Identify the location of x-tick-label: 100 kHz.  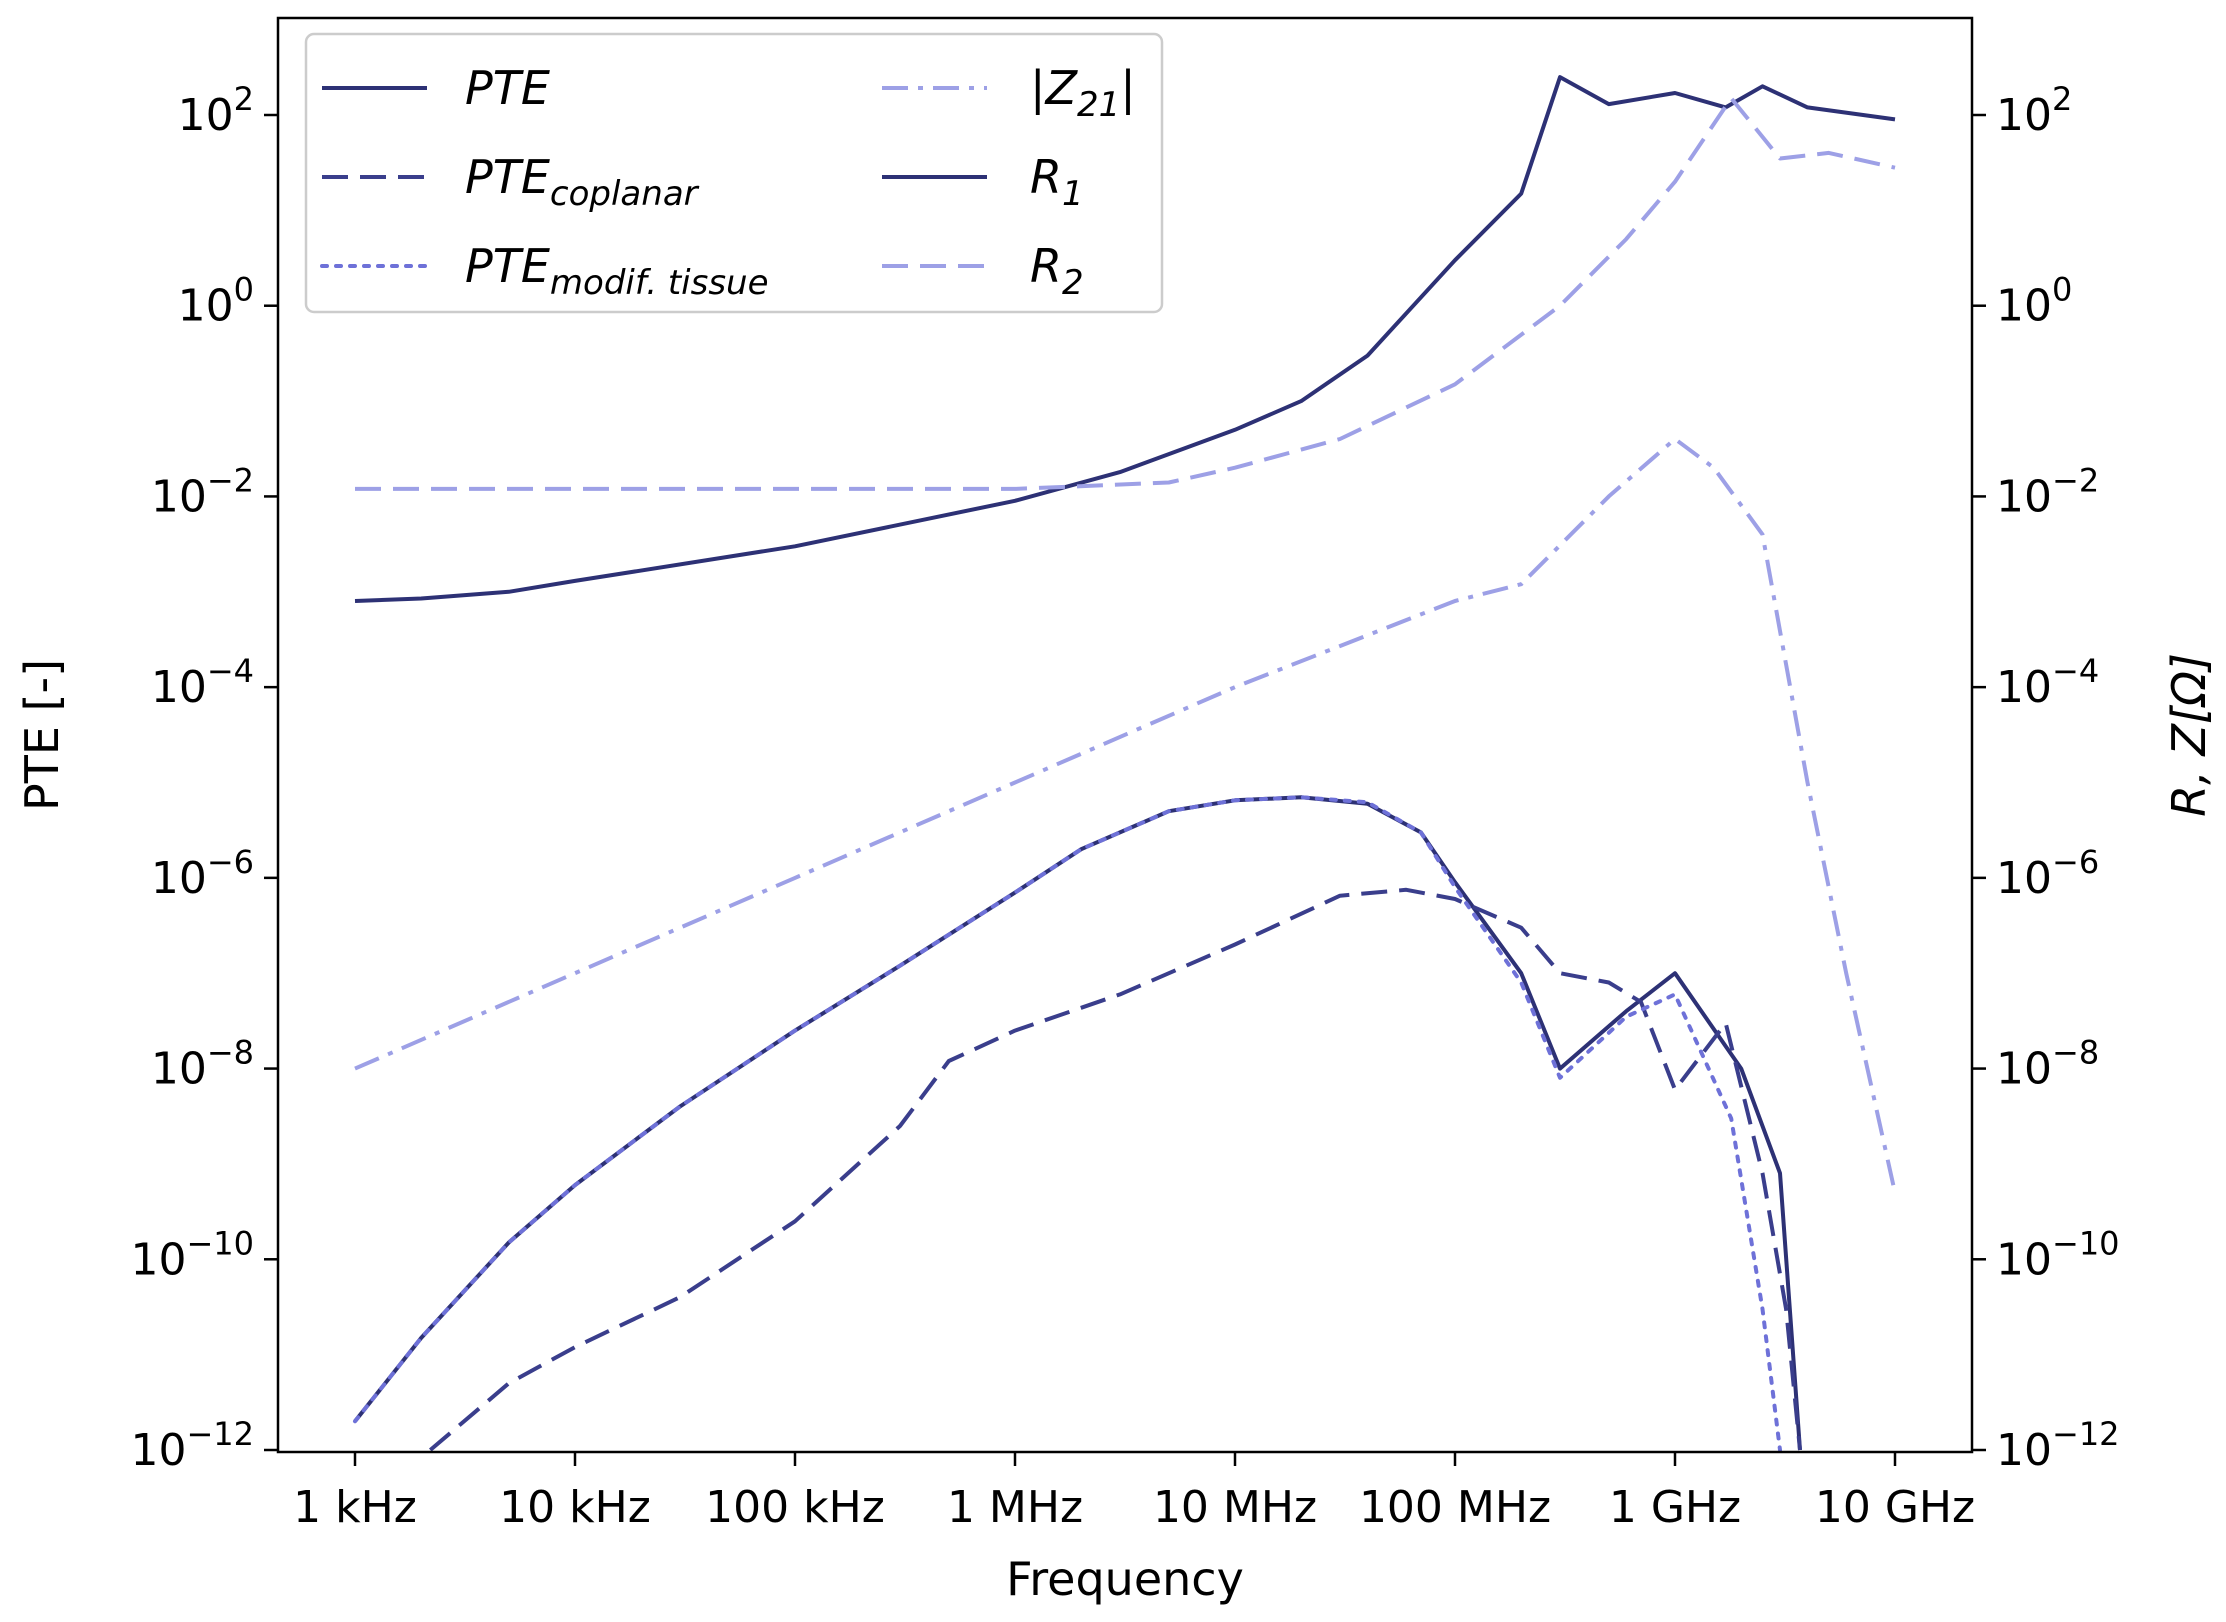
(795, 1507).